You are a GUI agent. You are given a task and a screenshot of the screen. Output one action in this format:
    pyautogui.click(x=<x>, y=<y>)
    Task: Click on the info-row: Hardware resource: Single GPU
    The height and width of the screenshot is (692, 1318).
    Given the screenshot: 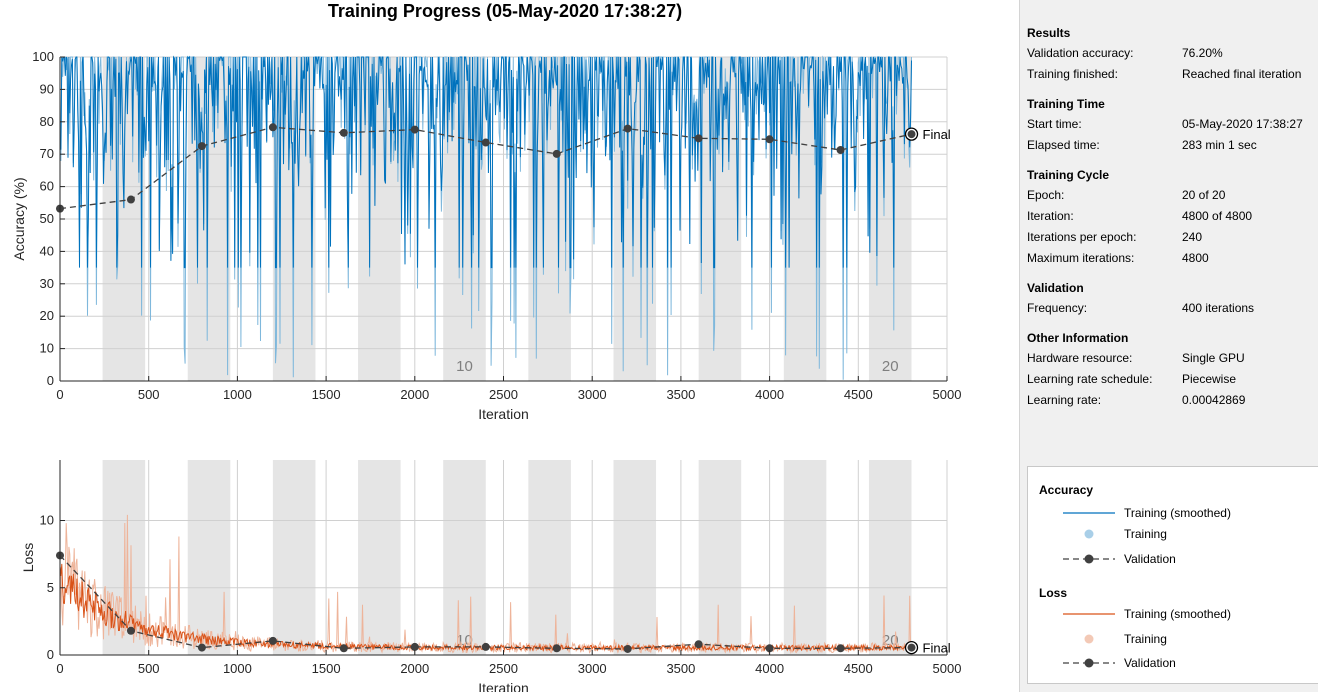 What is the action you would take?
    pyautogui.click(x=1172, y=358)
    